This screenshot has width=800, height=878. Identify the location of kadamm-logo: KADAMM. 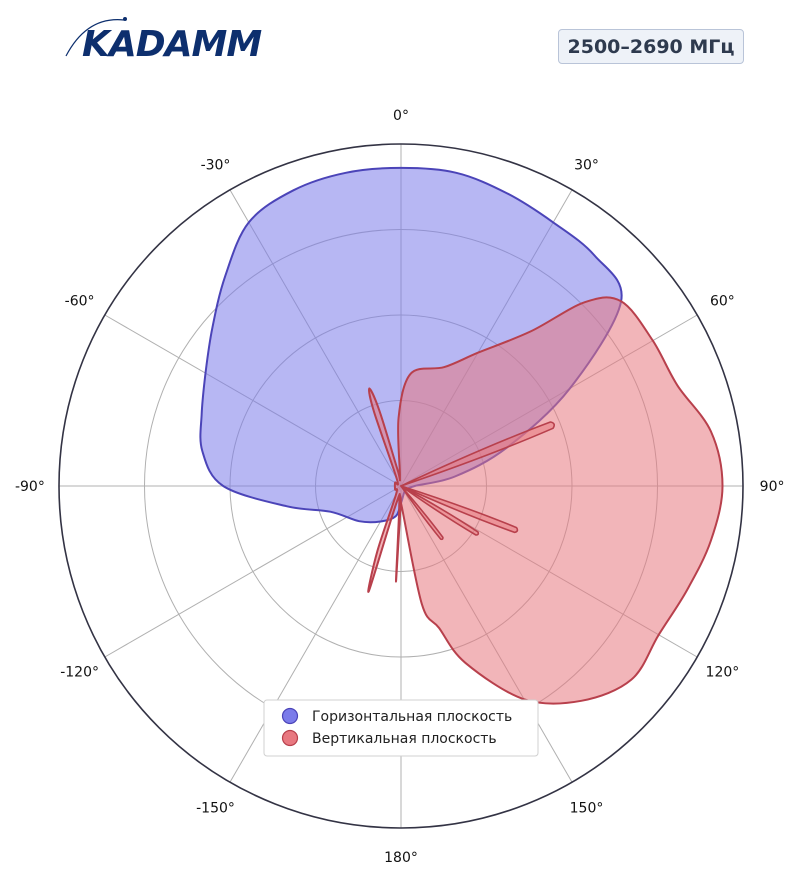
(164, 40).